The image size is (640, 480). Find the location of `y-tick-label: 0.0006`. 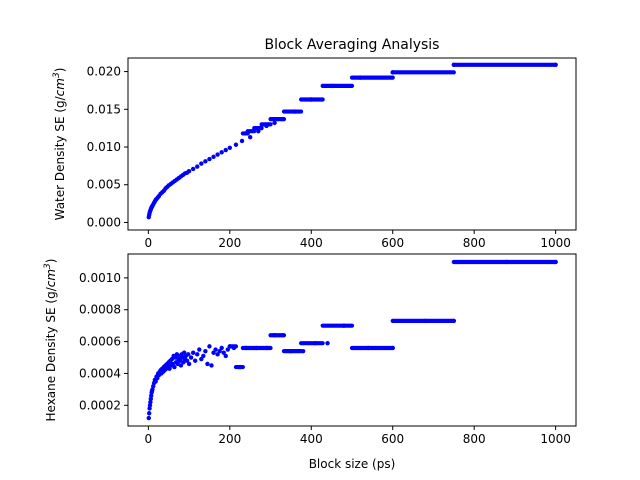

y-tick-label: 0.0006 is located at coordinates (100, 342).